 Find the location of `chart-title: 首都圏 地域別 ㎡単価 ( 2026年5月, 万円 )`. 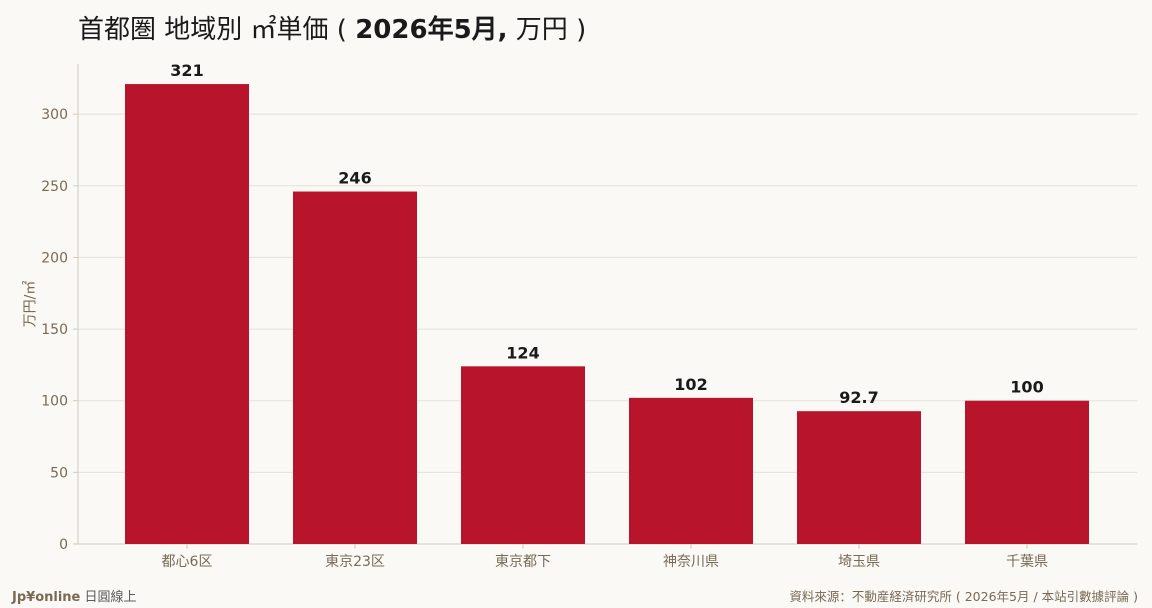

chart-title: 首都圏 地域別 ㎡単価 ( 2026年5月, 万円 ) is located at coordinates (332, 30).